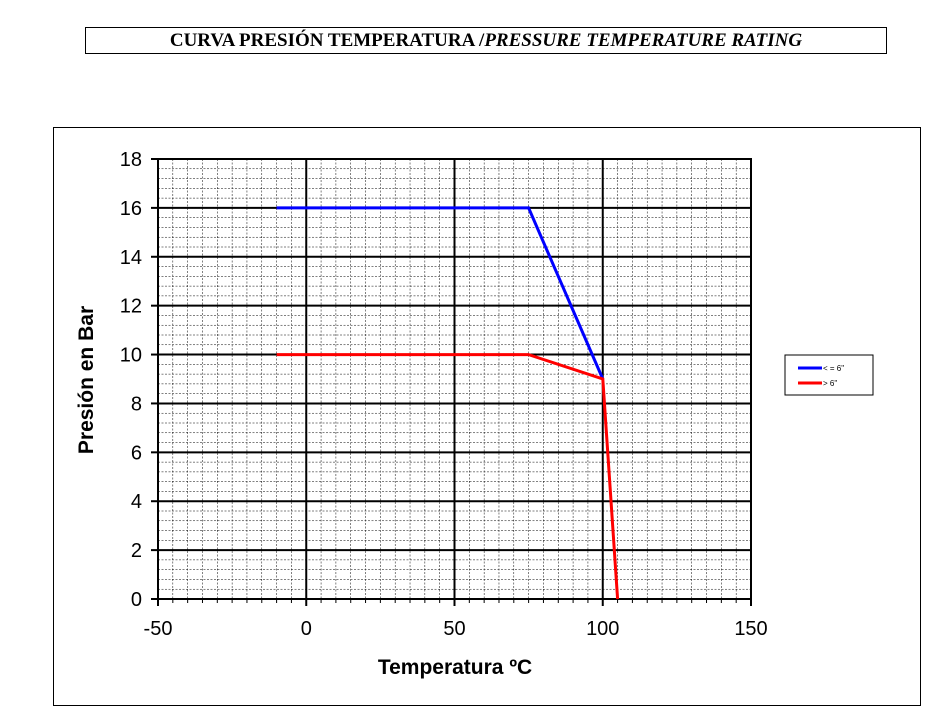 The width and height of the screenshot is (944, 723). Describe the element at coordinates (136, 551) in the screenshot. I see `y-tick-label: 2` at that location.